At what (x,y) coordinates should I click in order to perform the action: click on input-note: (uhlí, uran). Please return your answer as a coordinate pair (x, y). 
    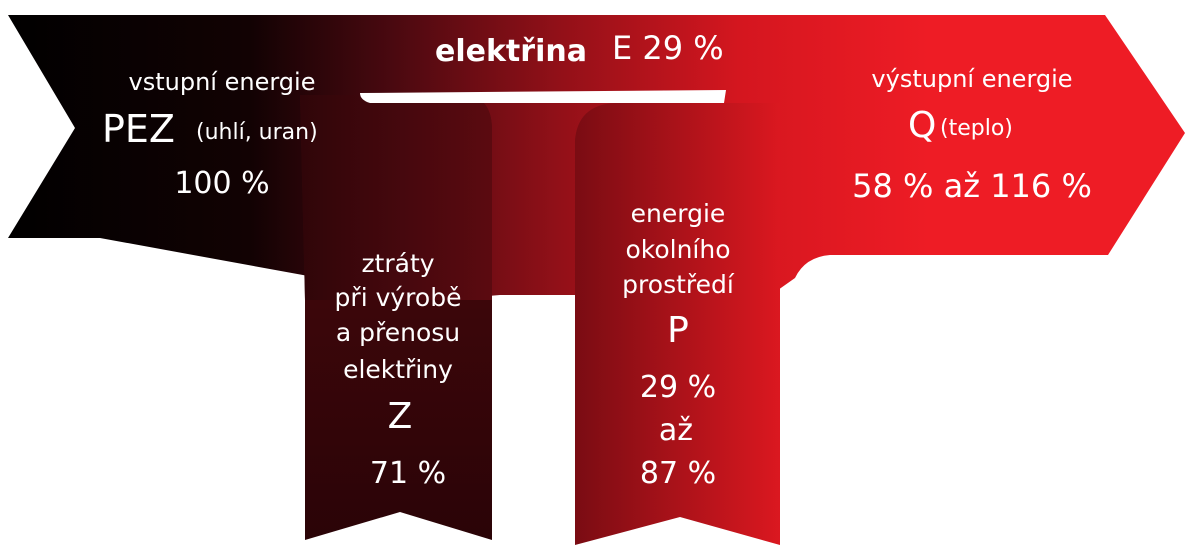
    Looking at the image, I should click on (257, 132).